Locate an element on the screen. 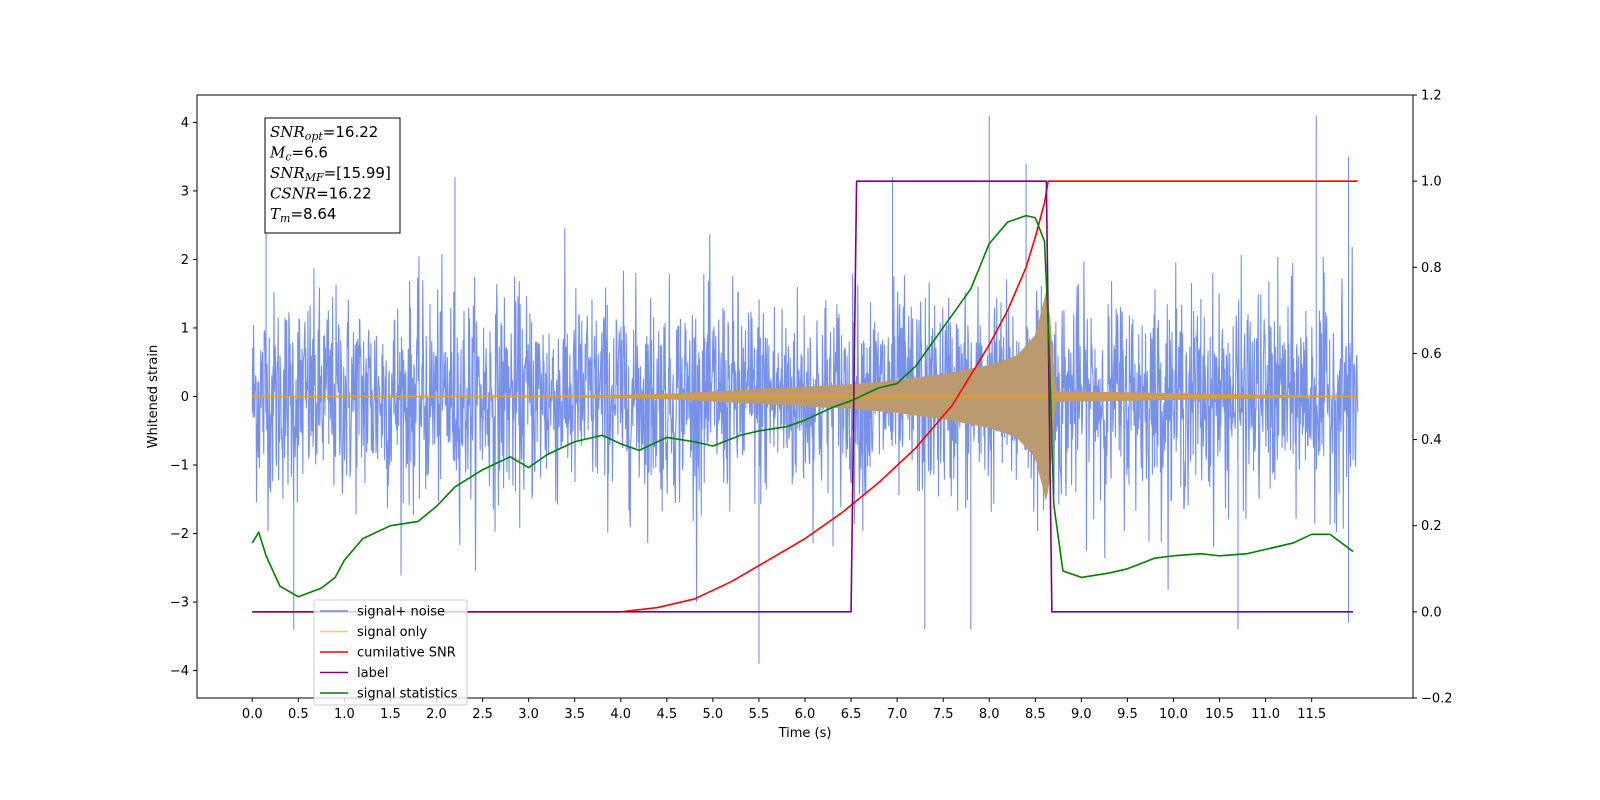  y2-tick-label: 0.2 is located at coordinates (1431, 526).